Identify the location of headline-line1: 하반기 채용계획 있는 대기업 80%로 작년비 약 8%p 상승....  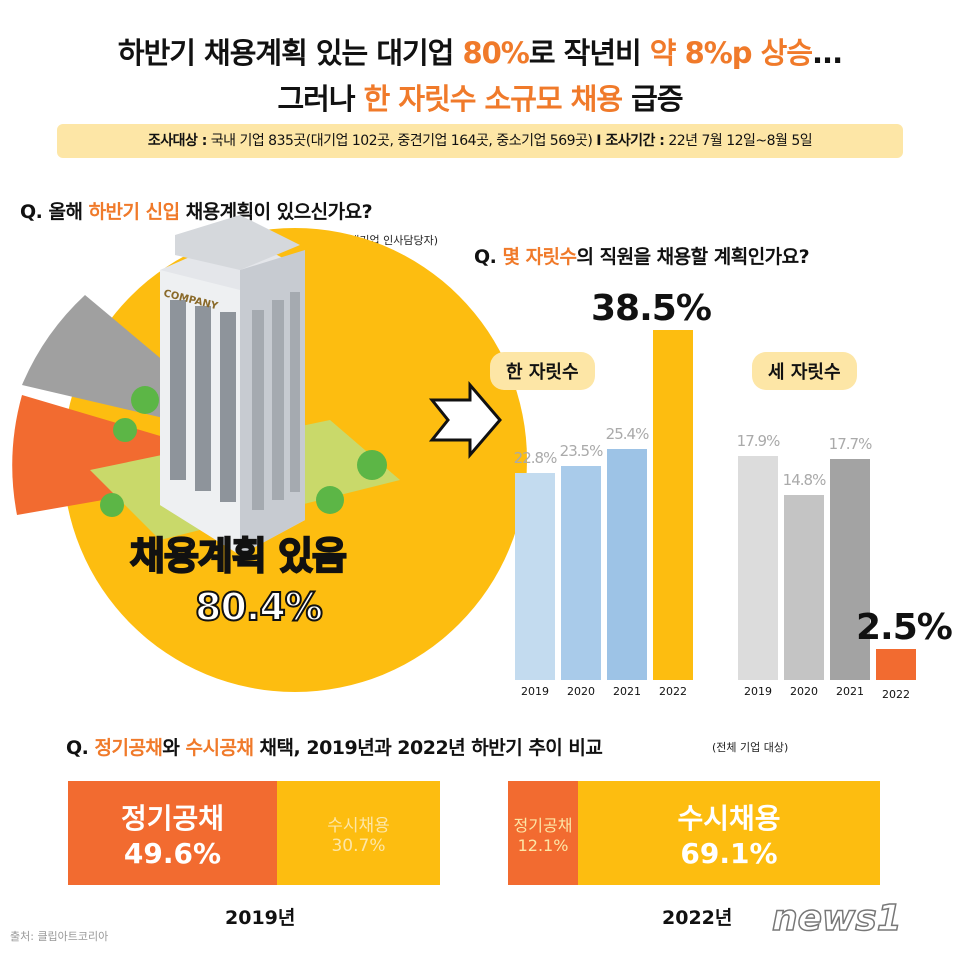
(480, 51).